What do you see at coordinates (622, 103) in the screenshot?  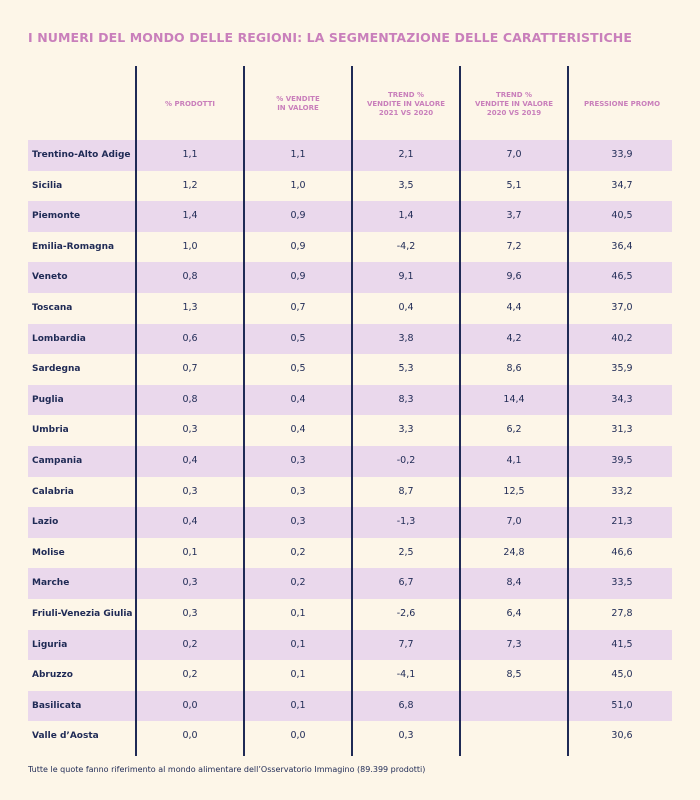 I see `column-header: PRESSIONE PROMO` at bounding box center [622, 103].